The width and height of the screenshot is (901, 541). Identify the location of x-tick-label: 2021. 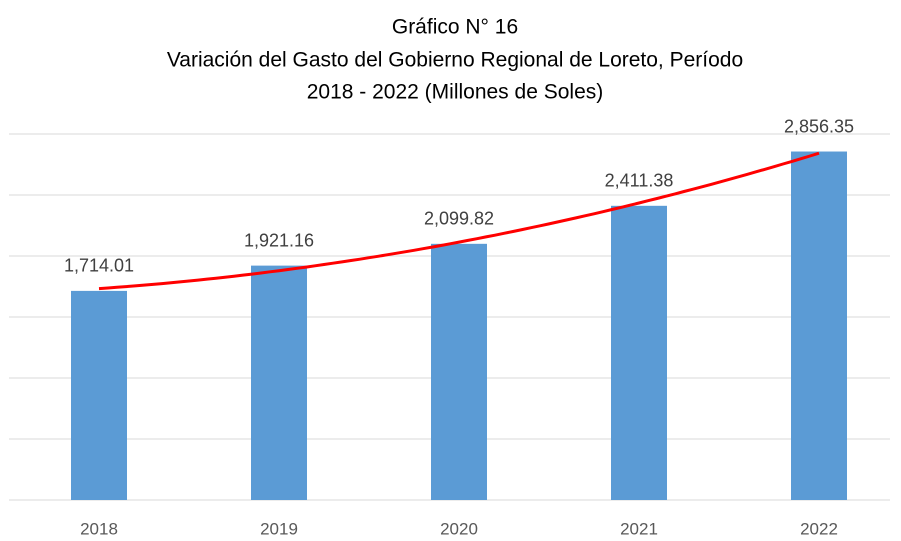
(639, 528).